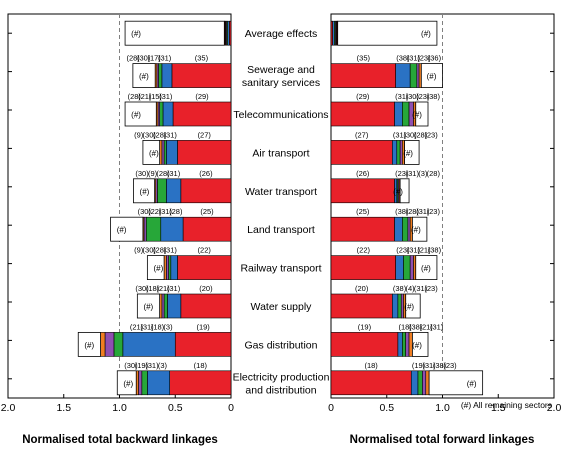  Describe the element at coordinates (205, 250) in the screenshot. I see `backward-sector-label: (22)` at that location.